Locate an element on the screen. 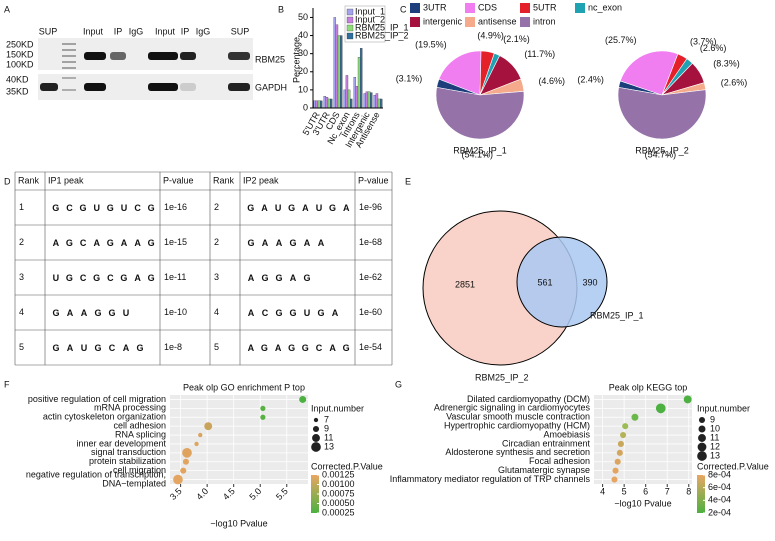 Image resolution: width=775 pixels, height=541 pixels. motif-letter: C is located at coordinates (112, 348).